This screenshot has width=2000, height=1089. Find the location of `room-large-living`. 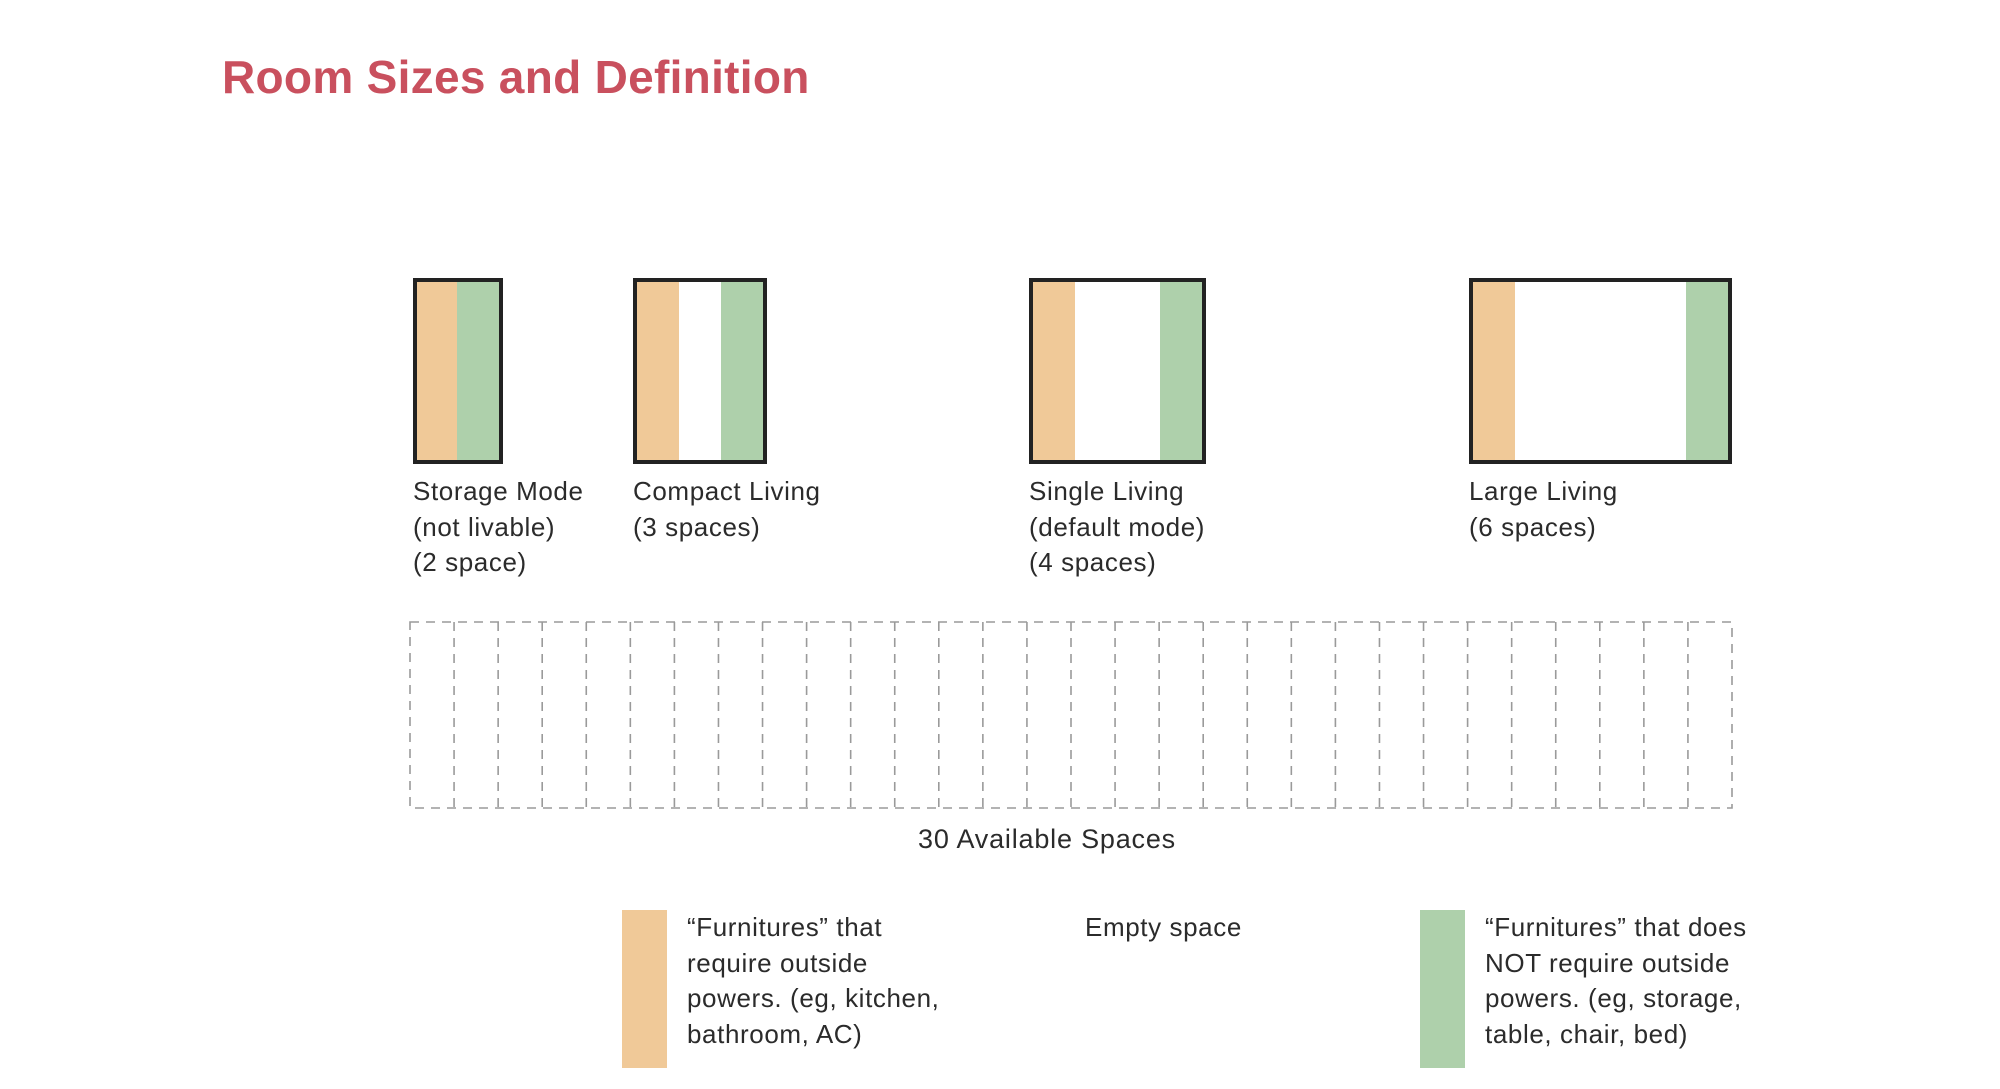

room-large-living is located at coordinates (1600, 371).